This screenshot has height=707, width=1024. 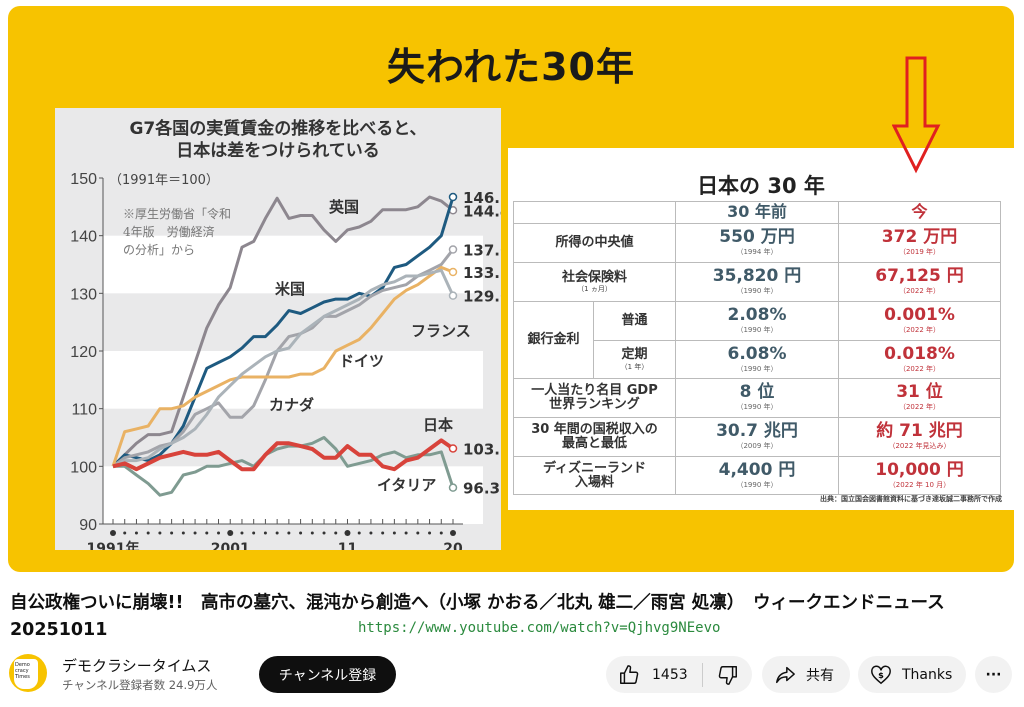 I want to click on new-value-cell: 372 万円 （2019 年）, so click(x=919, y=243).